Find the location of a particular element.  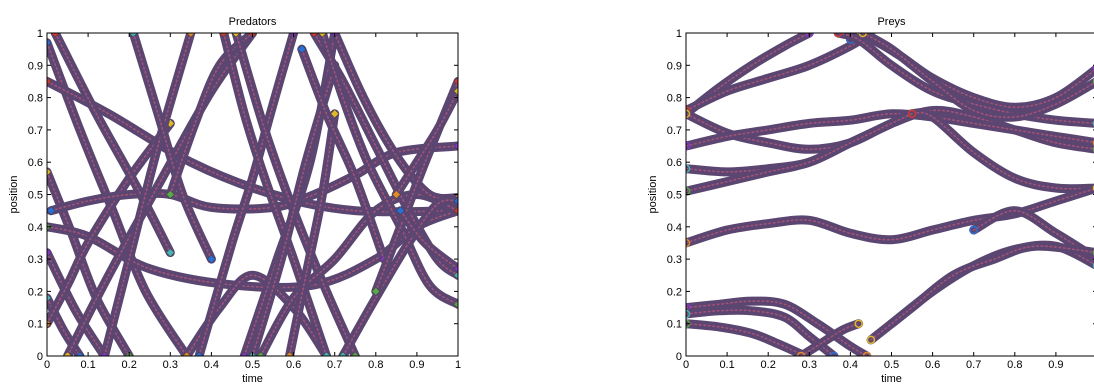

preys-x-tick-label: 0.6 is located at coordinates (932, 365).